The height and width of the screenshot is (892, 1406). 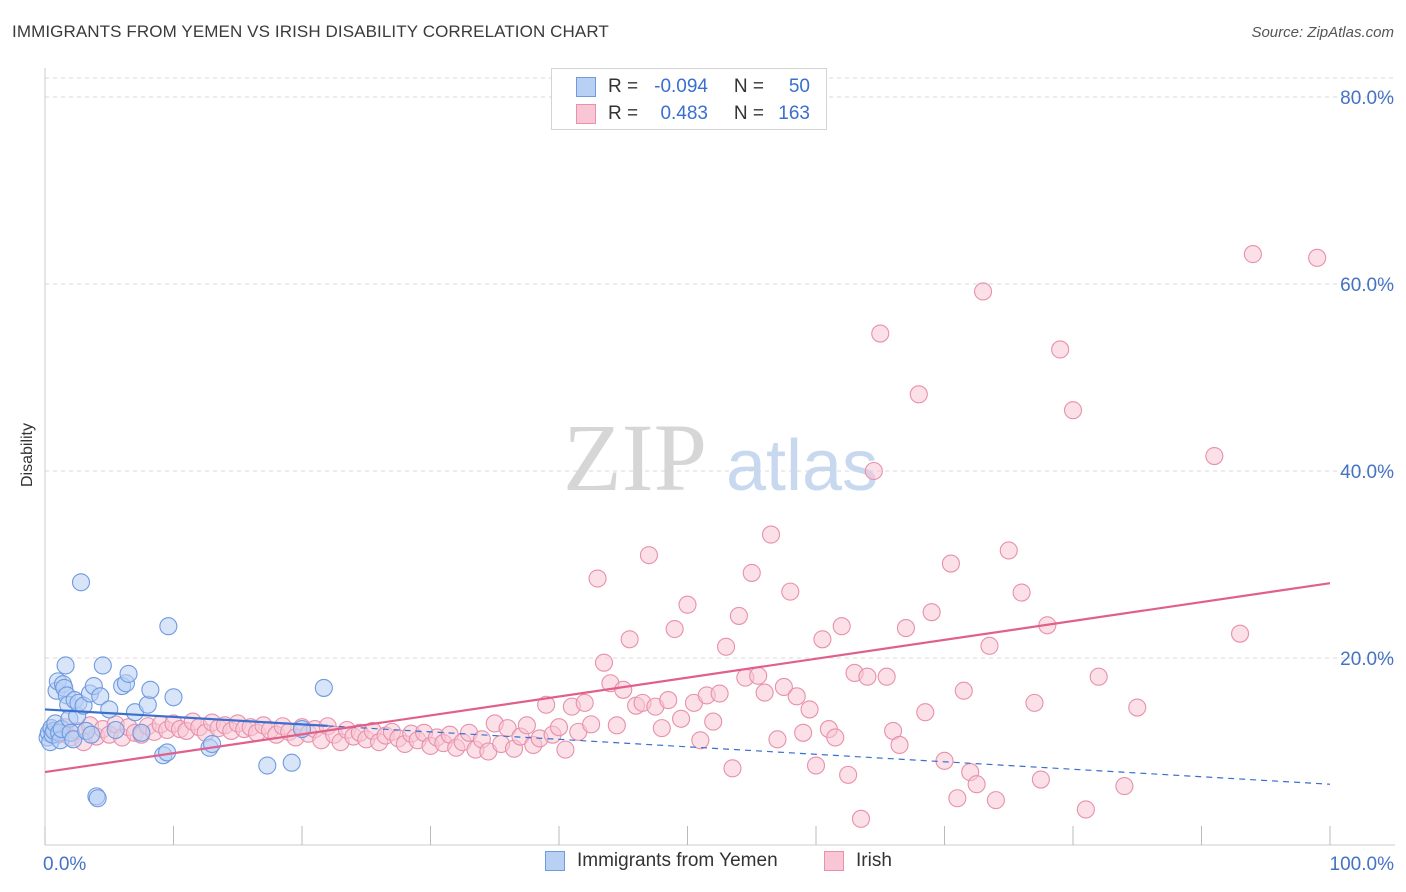 What do you see at coordinates (1367, 98) in the screenshot?
I see `y-tick-label: 80.0%` at bounding box center [1367, 98].